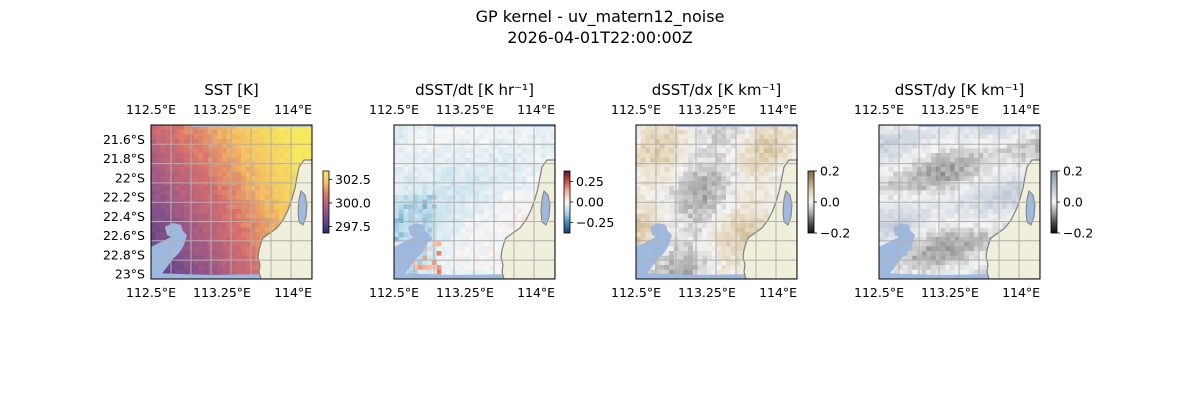 This screenshot has height=400, width=1200. What do you see at coordinates (222, 292) in the screenshot?
I see `panel-1-xtick-bottom-2: 113.25°E` at bounding box center [222, 292].